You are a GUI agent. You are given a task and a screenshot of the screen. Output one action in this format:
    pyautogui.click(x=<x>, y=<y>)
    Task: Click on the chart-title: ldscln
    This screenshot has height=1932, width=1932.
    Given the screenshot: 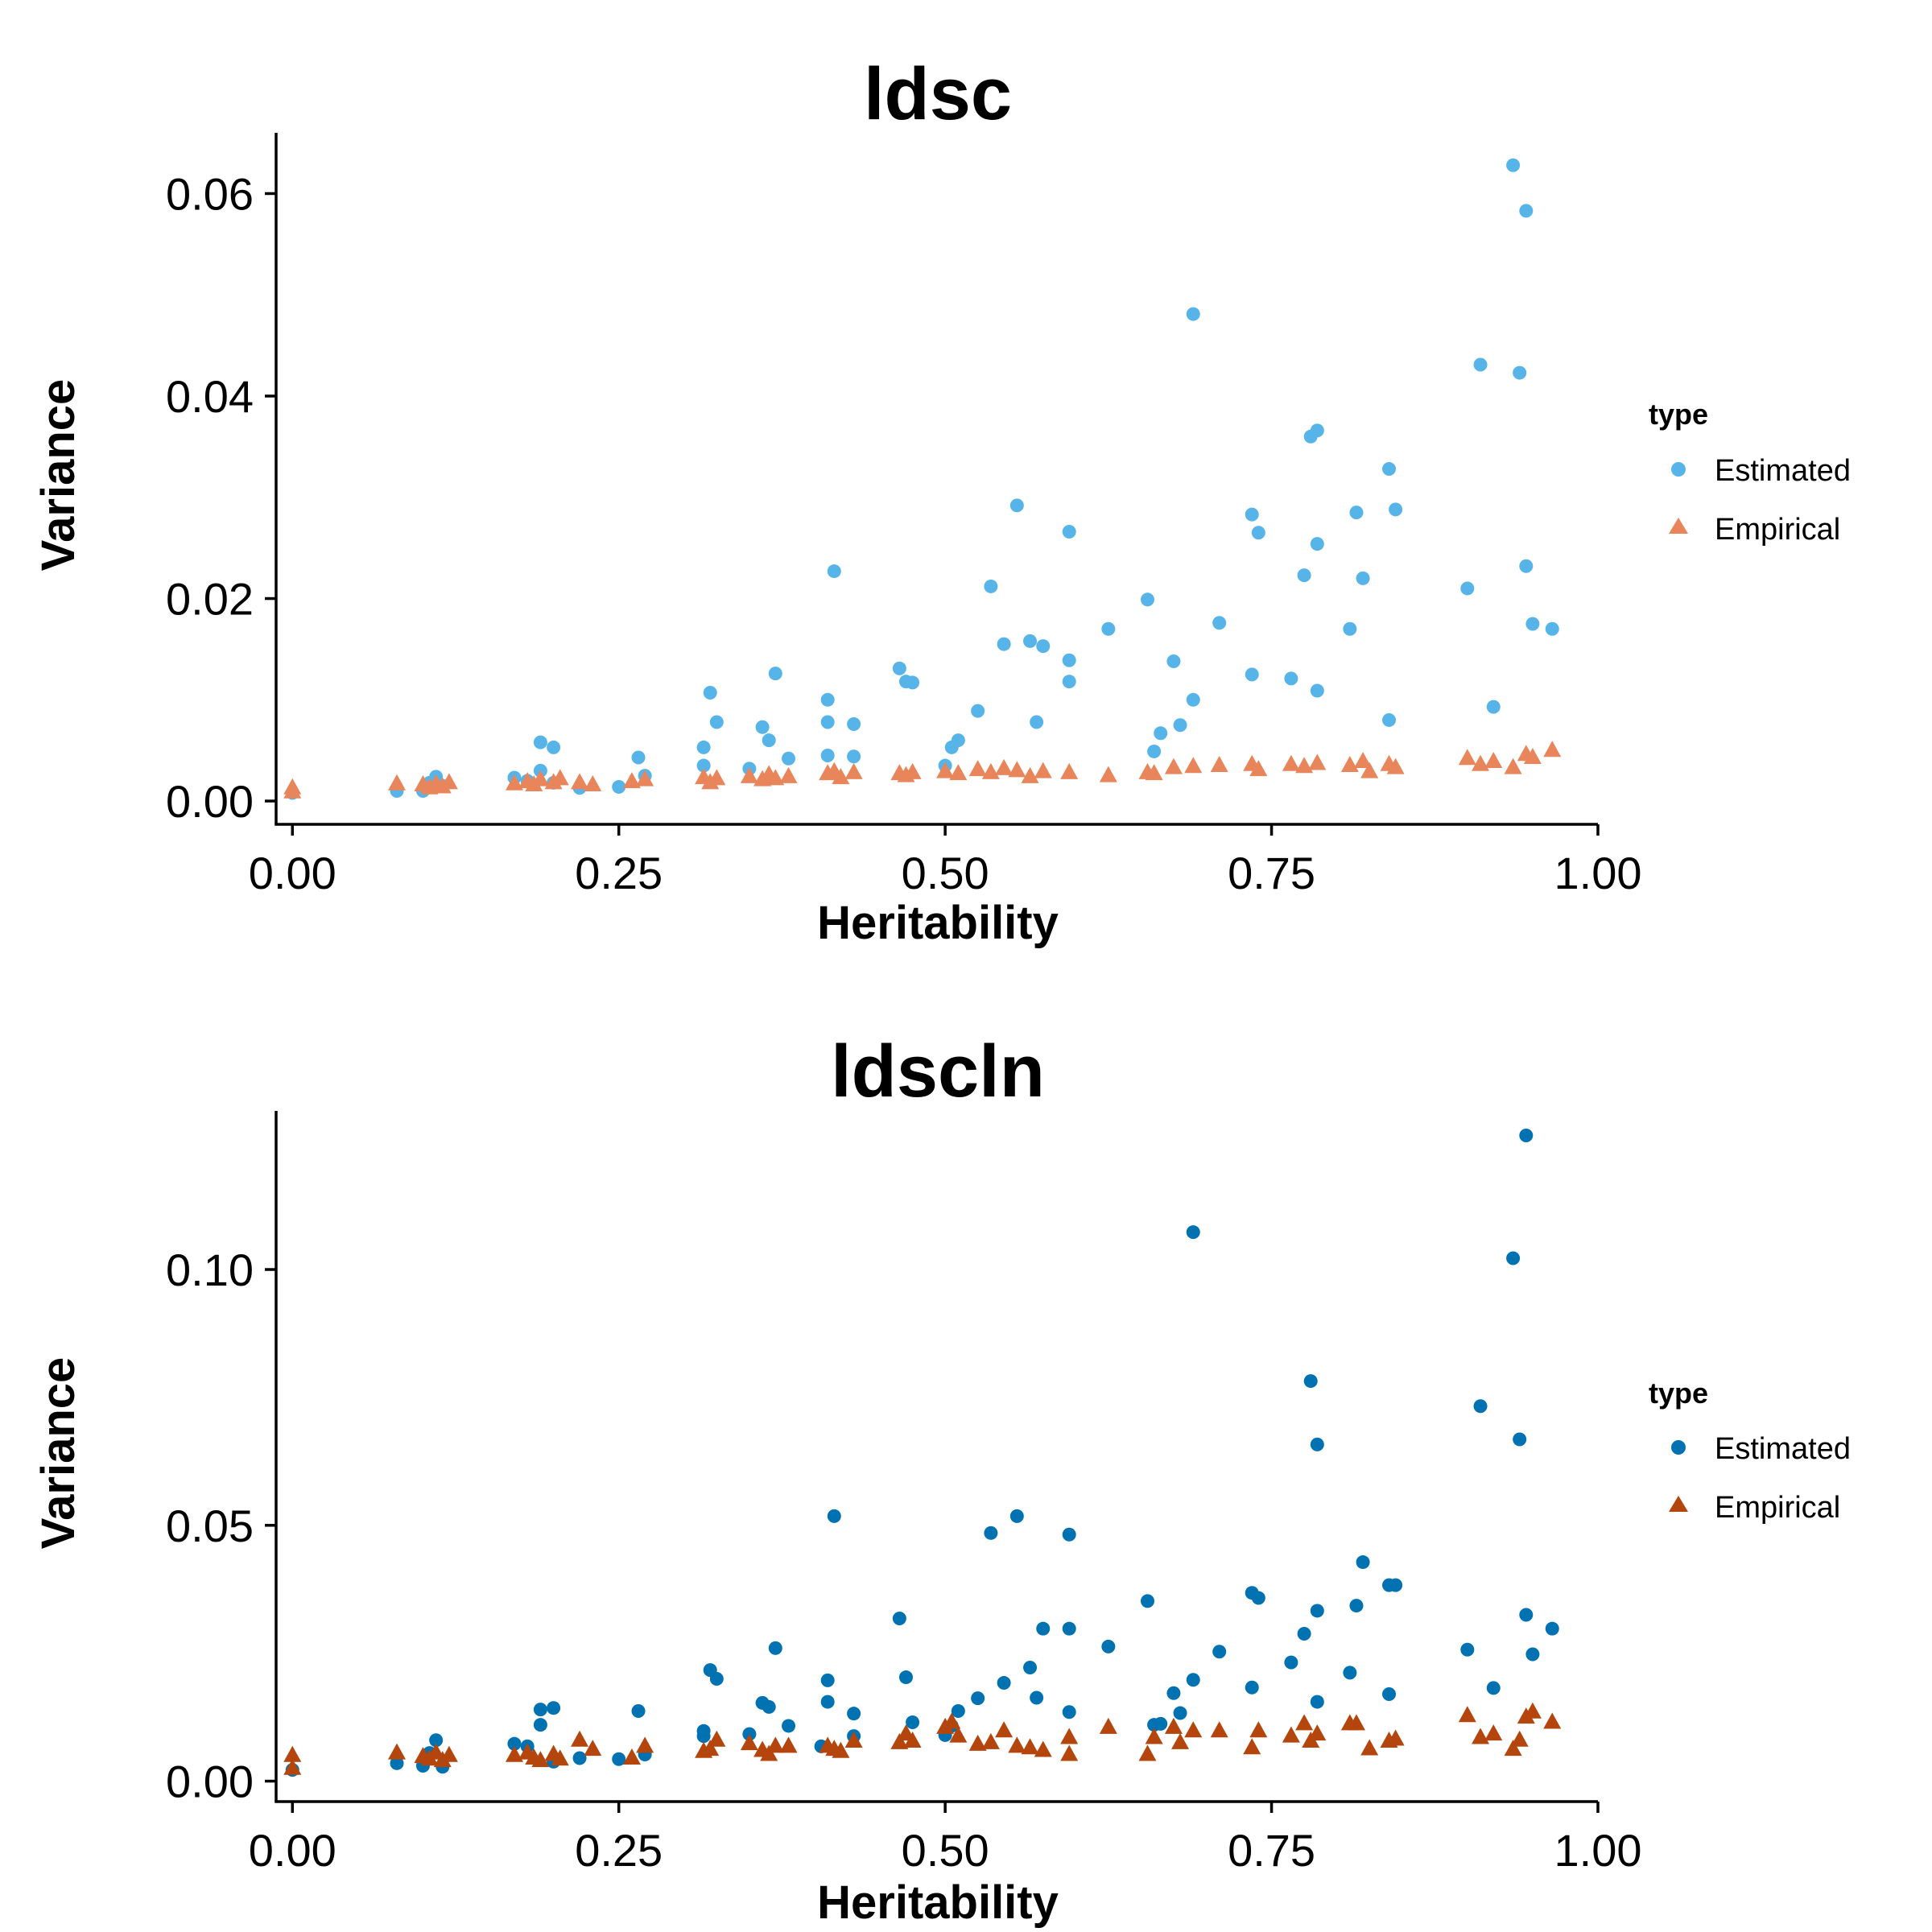 What is the action you would take?
    pyautogui.click(x=938, y=1071)
    